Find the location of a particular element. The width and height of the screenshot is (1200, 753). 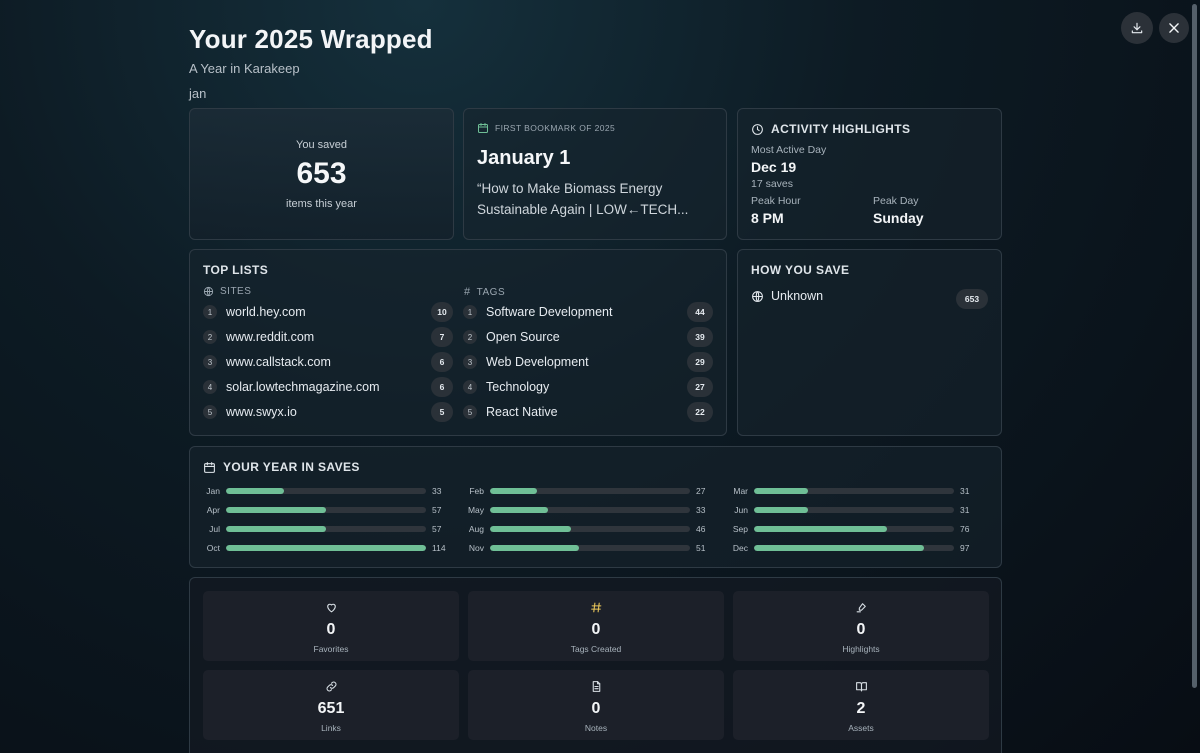

how-you-save-title: HOW YOU SAVE is located at coordinates (800, 270).